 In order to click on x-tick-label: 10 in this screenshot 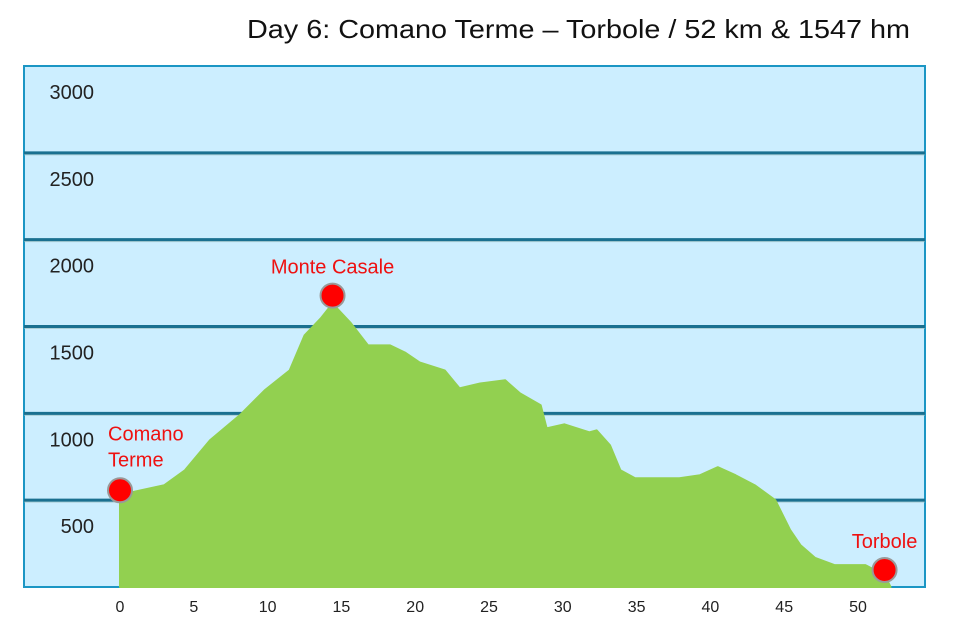, I will do `click(268, 607)`.